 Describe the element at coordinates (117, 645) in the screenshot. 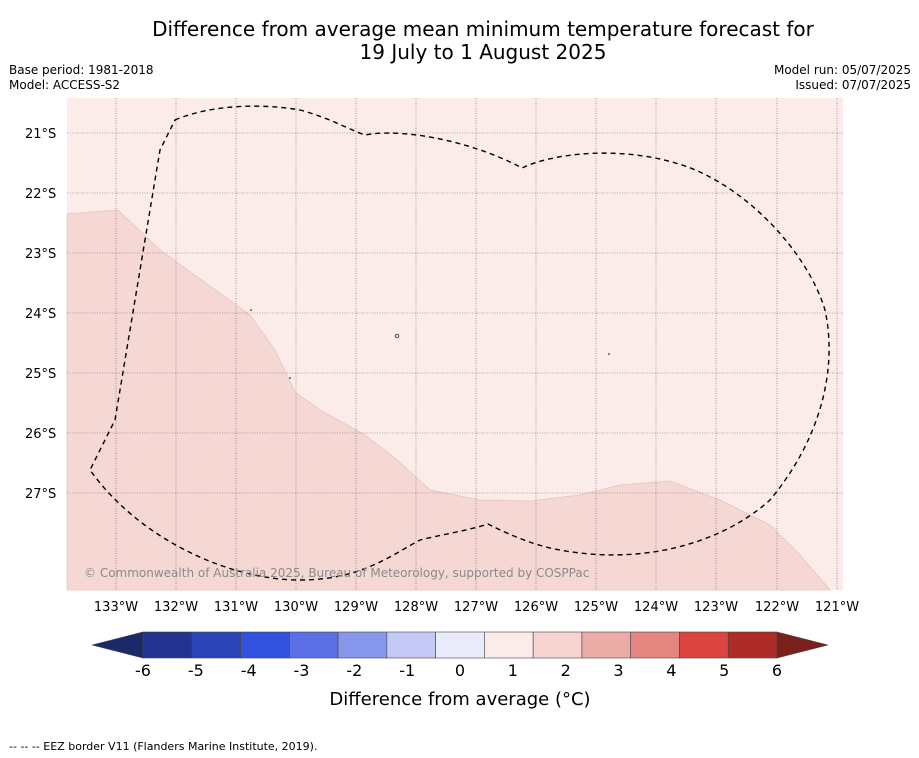

I see `colorbar-low-extend` at that location.